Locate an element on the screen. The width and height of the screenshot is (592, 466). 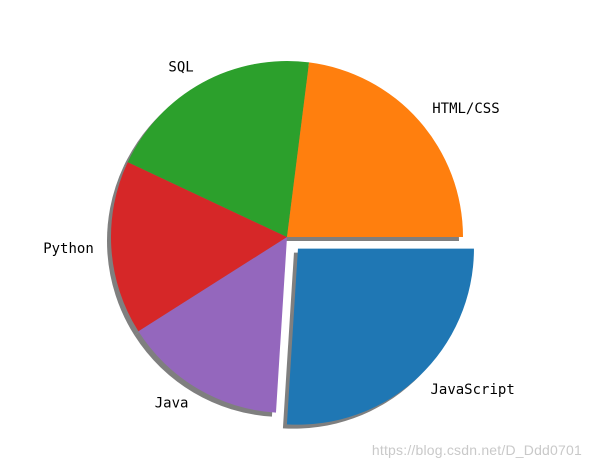
slice-label-python: Python is located at coordinates (68, 249).